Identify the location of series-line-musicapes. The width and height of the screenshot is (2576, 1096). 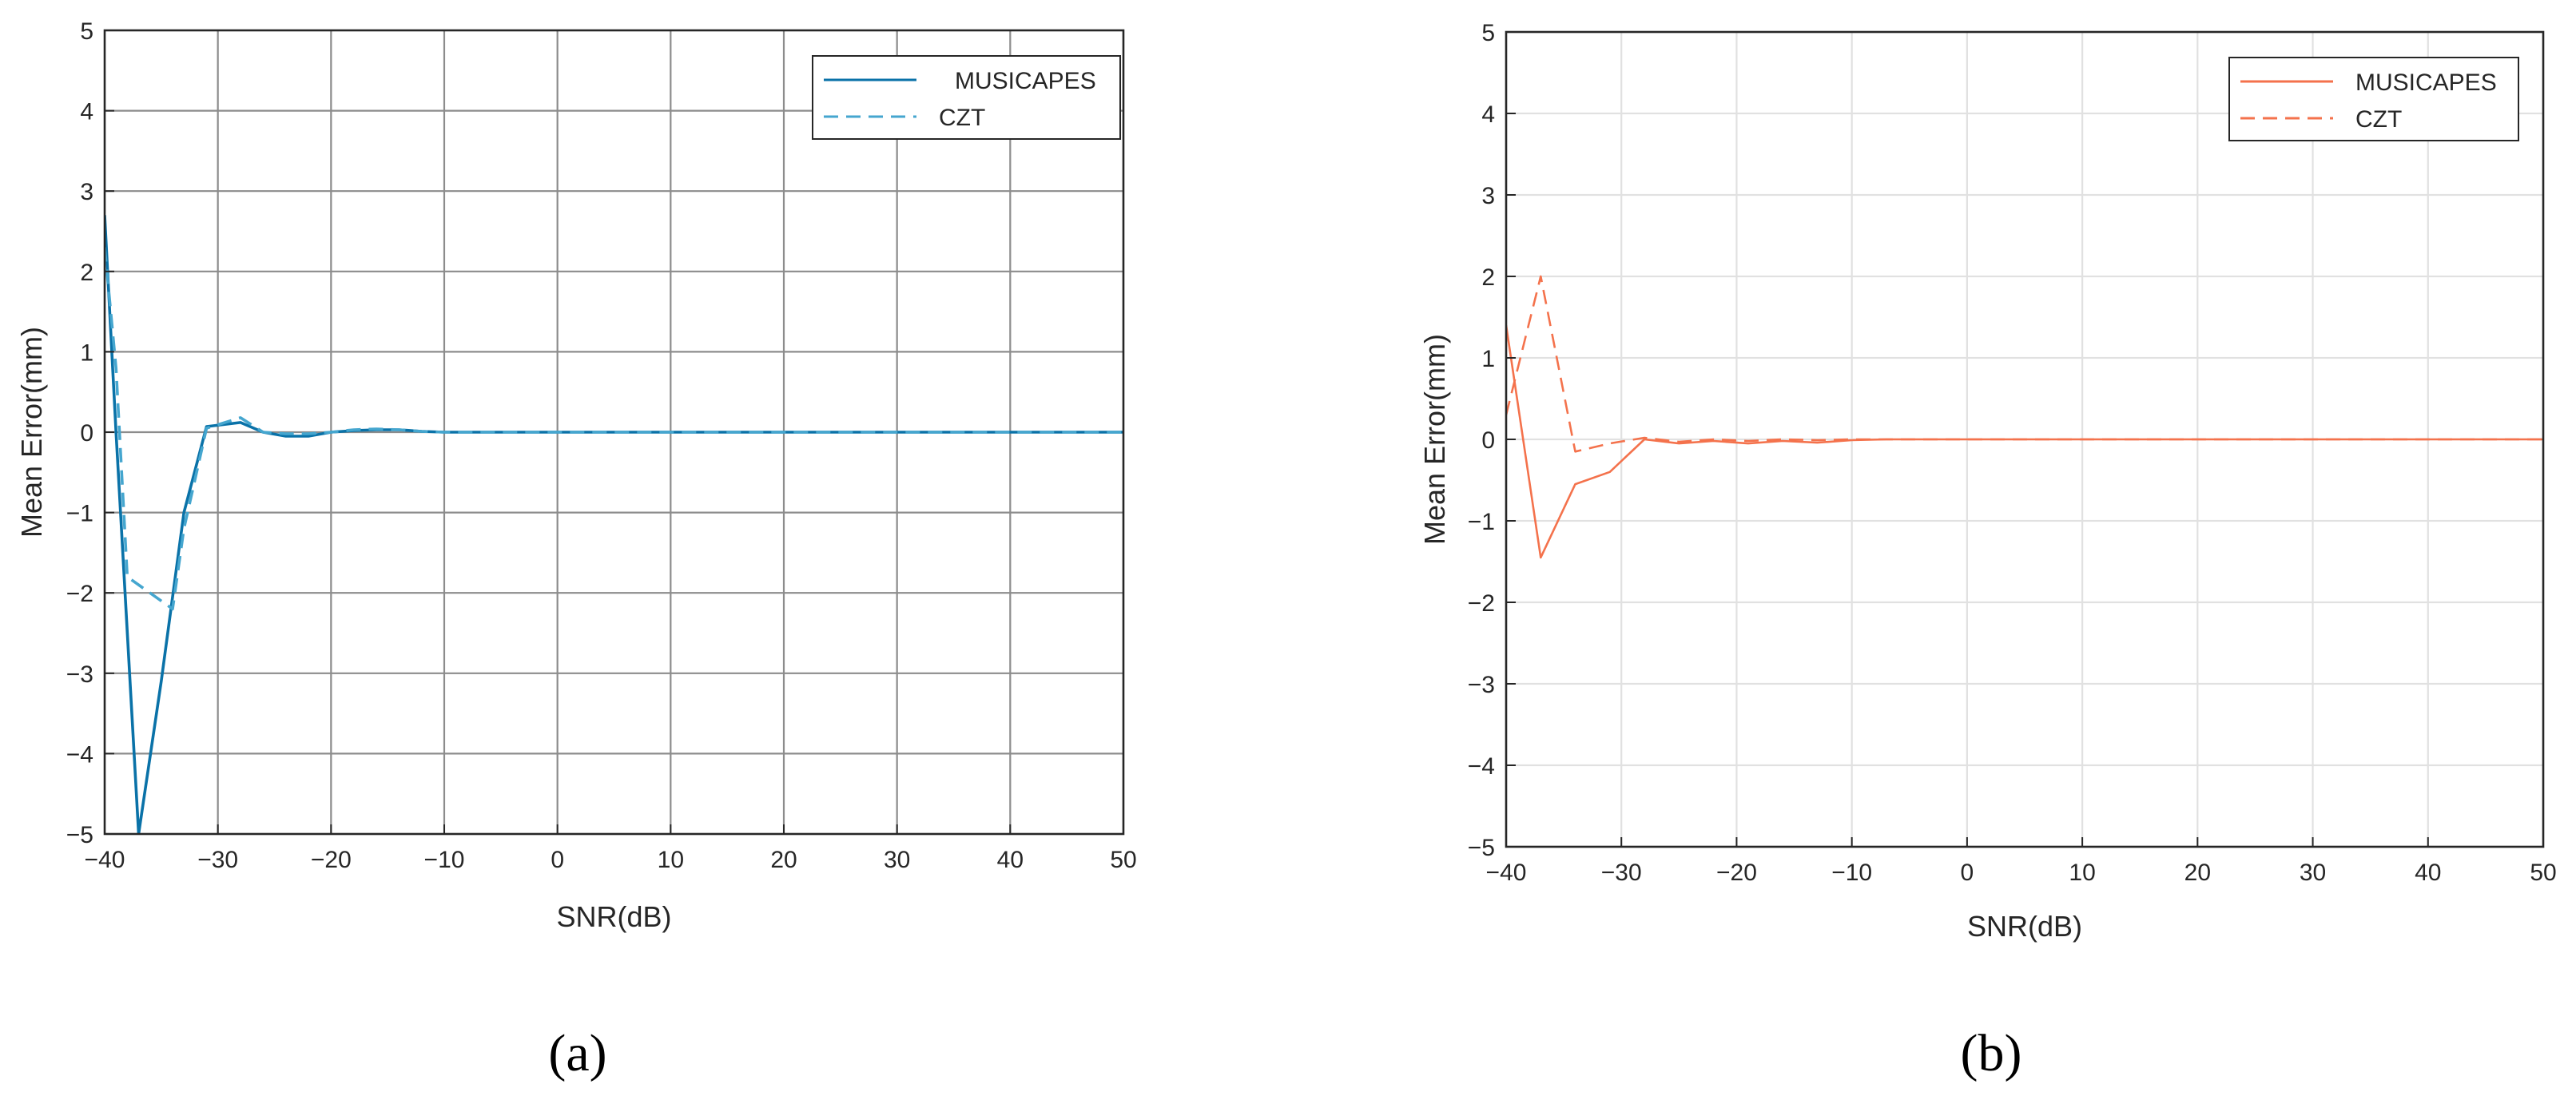
(2024, 442).